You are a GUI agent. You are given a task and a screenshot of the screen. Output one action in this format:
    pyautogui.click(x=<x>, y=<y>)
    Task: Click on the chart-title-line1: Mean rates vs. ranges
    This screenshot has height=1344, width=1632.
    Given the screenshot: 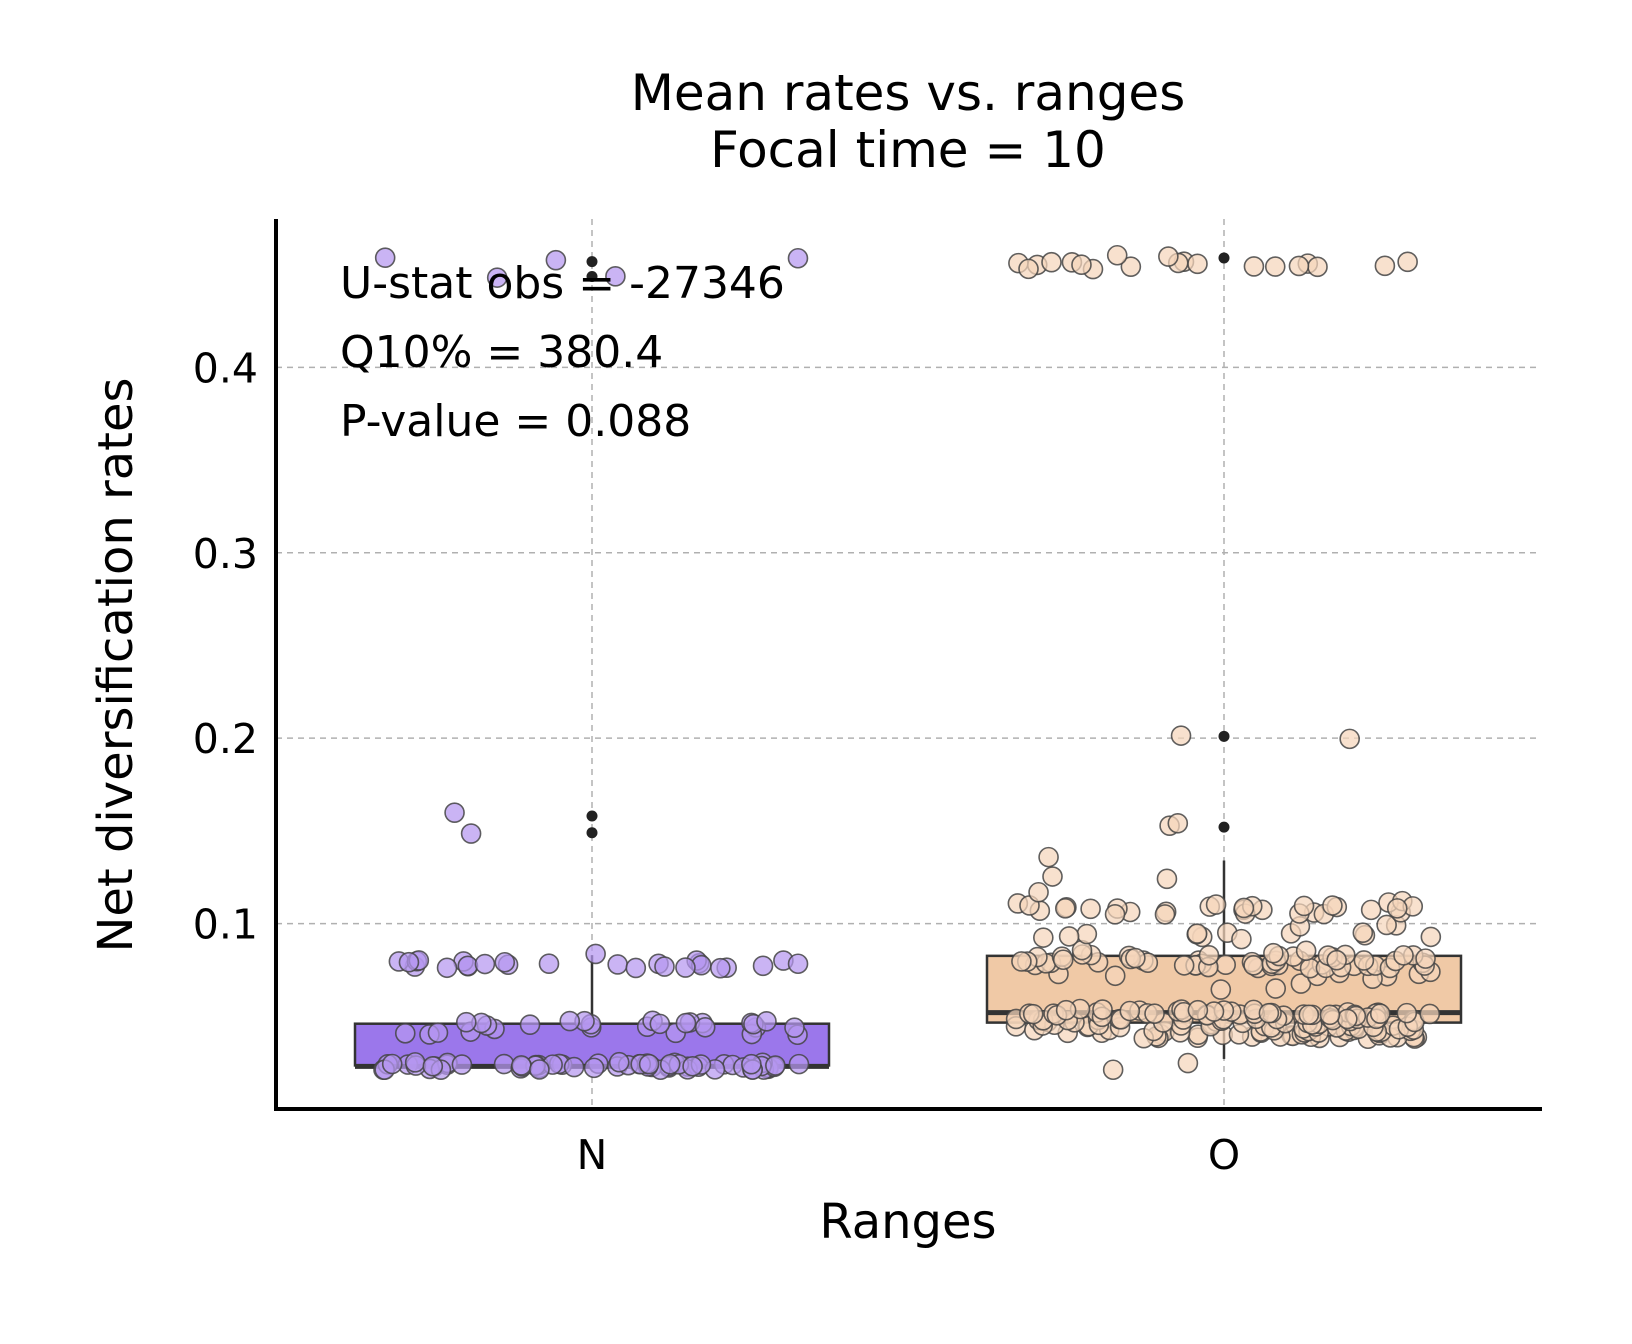 What is the action you would take?
    pyautogui.click(x=908, y=93)
    